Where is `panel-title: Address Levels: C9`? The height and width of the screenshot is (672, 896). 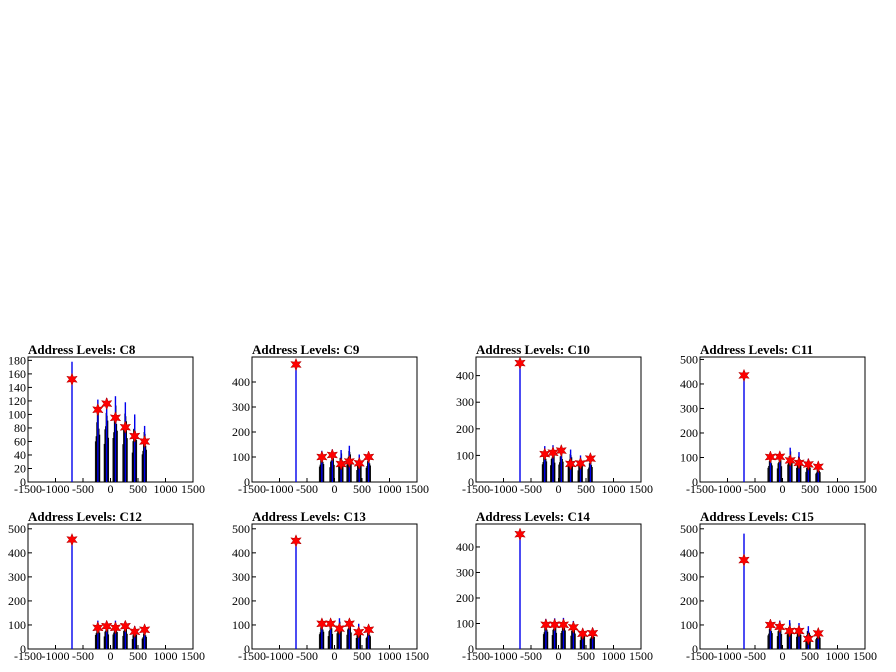 panel-title: Address Levels: C9 is located at coordinates (306, 349).